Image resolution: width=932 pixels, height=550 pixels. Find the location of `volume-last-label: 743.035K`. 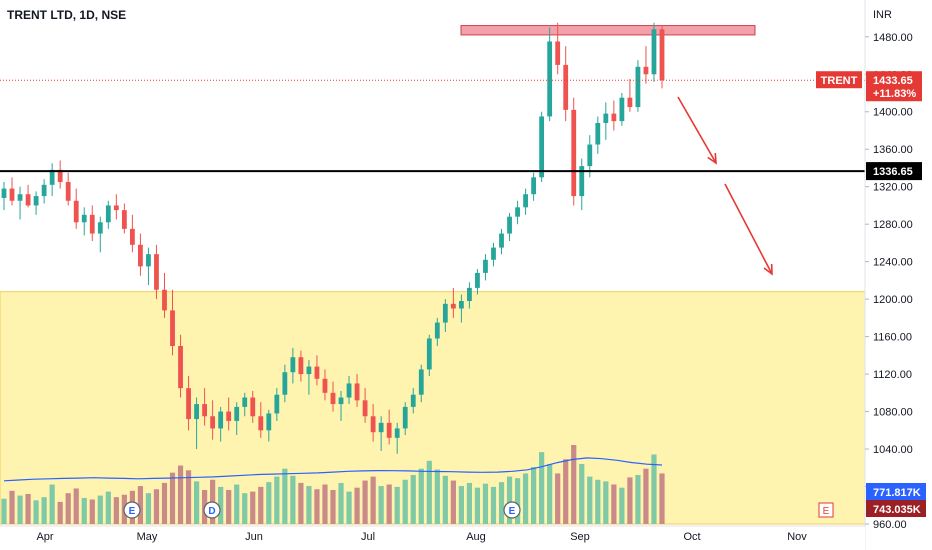

volume-last-label: 743.035K is located at coordinates (897, 510).